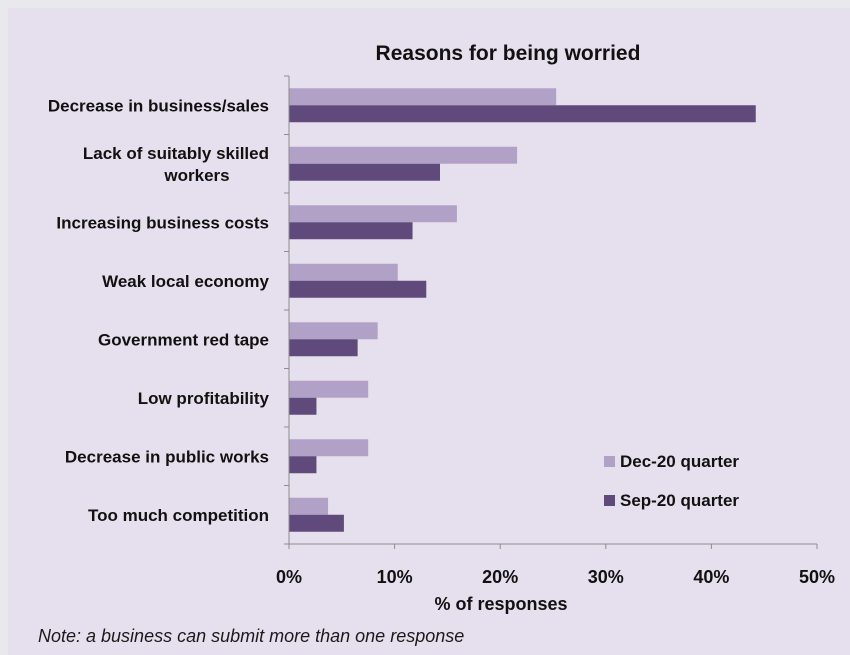  Describe the element at coordinates (162, 222) in the screenshot. I see `category-label: Increasing business costs` at that location.